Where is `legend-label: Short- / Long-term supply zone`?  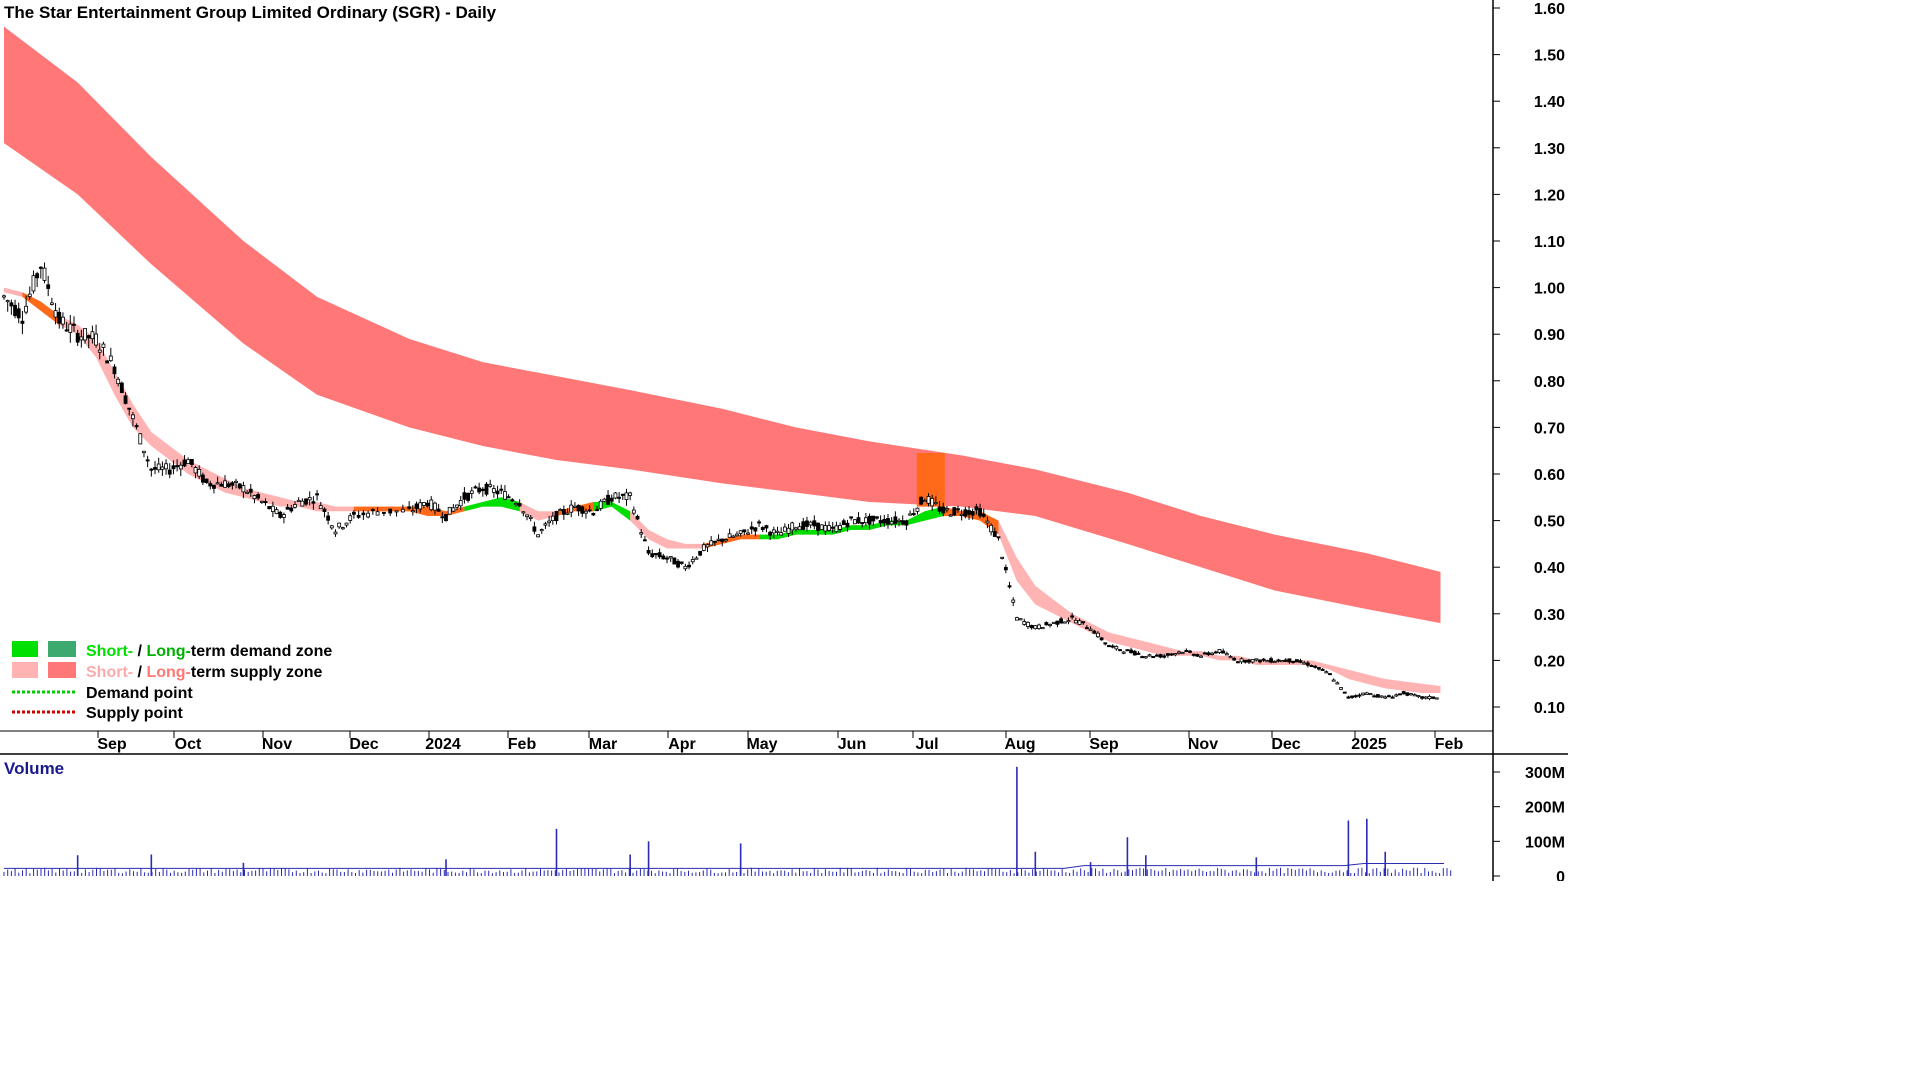 legend-label: Short- / Long-term supply zone is located at coordinates (204, 672).